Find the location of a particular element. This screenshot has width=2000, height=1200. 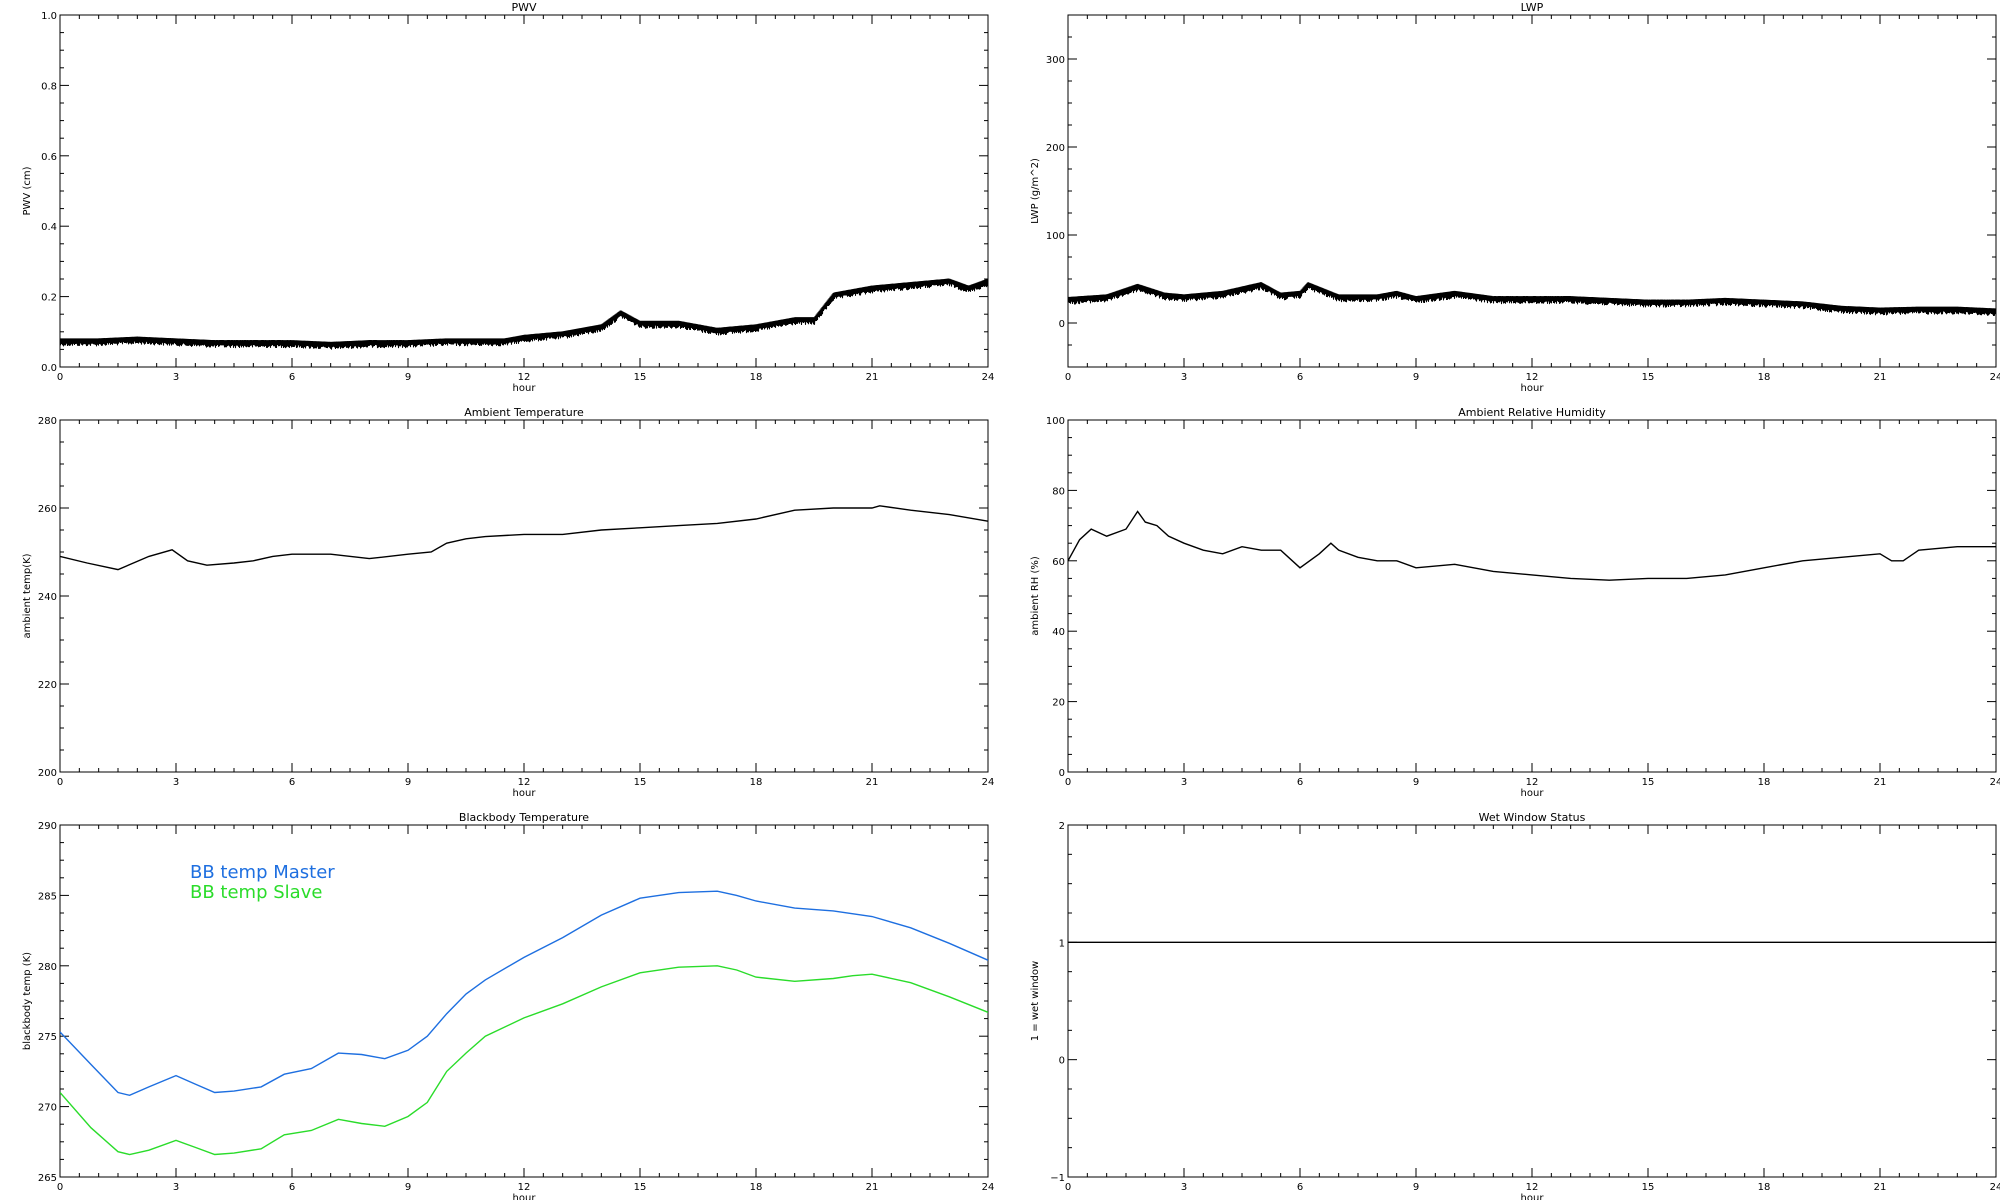

y-axis-label: ambient RH (%) is located at coordinates (1035, 596).